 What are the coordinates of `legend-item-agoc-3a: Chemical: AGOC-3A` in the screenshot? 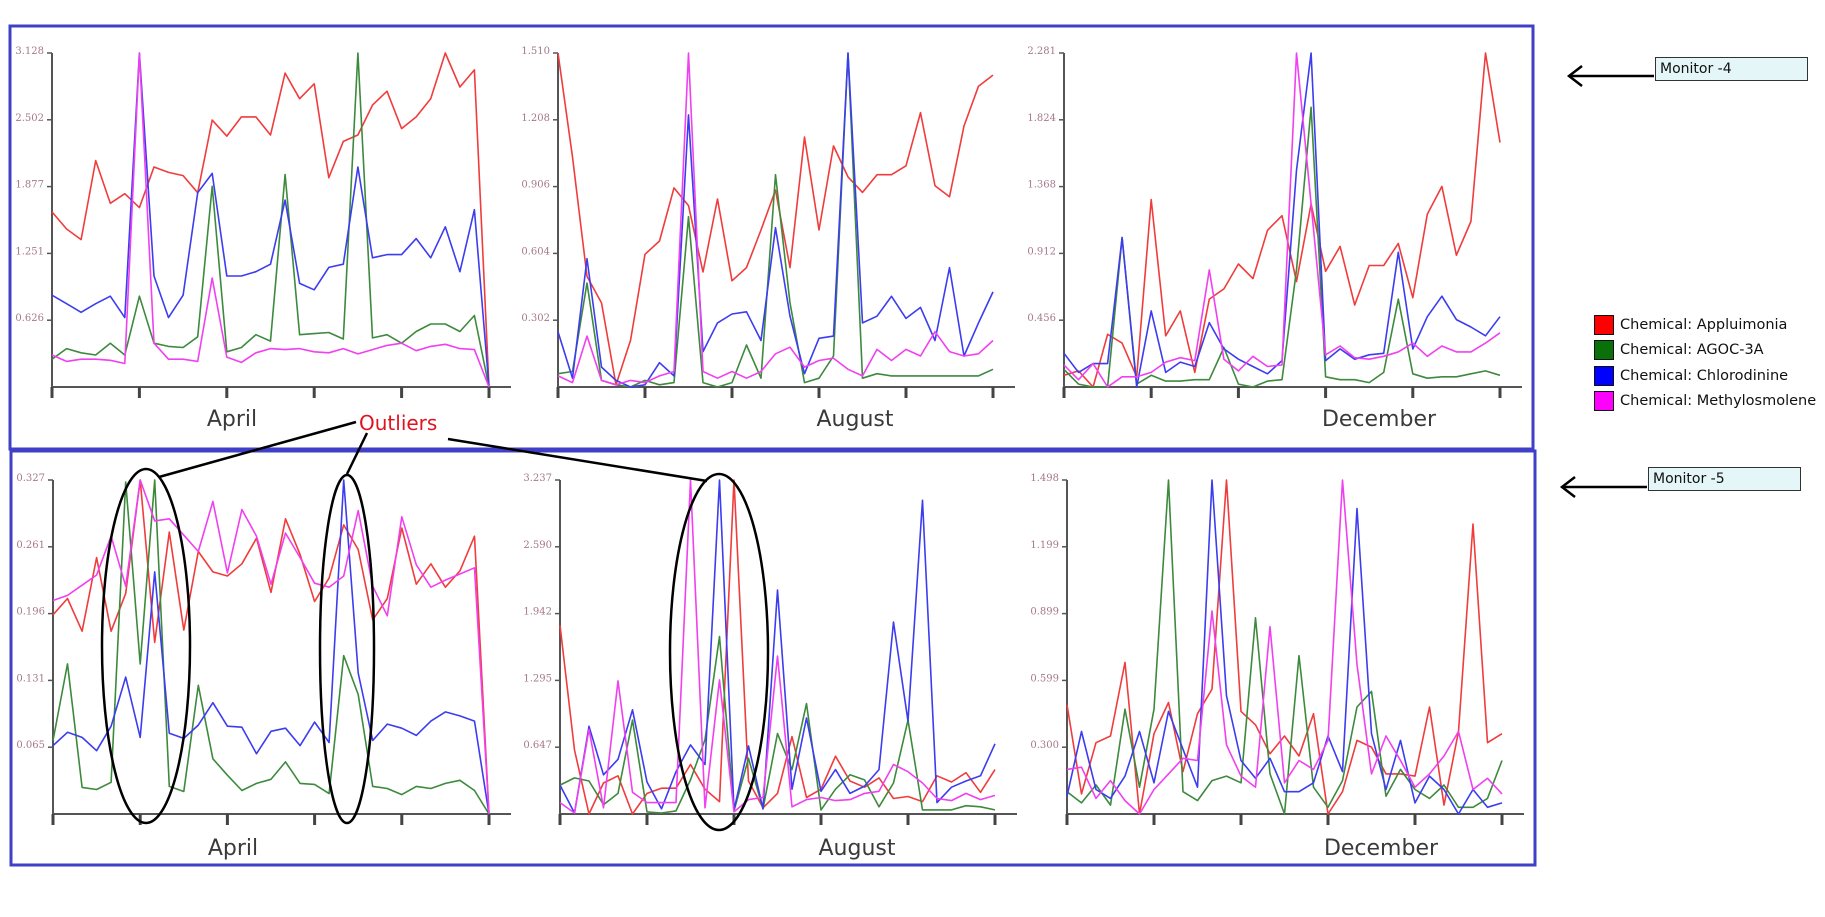 It's located at (1705, 351).